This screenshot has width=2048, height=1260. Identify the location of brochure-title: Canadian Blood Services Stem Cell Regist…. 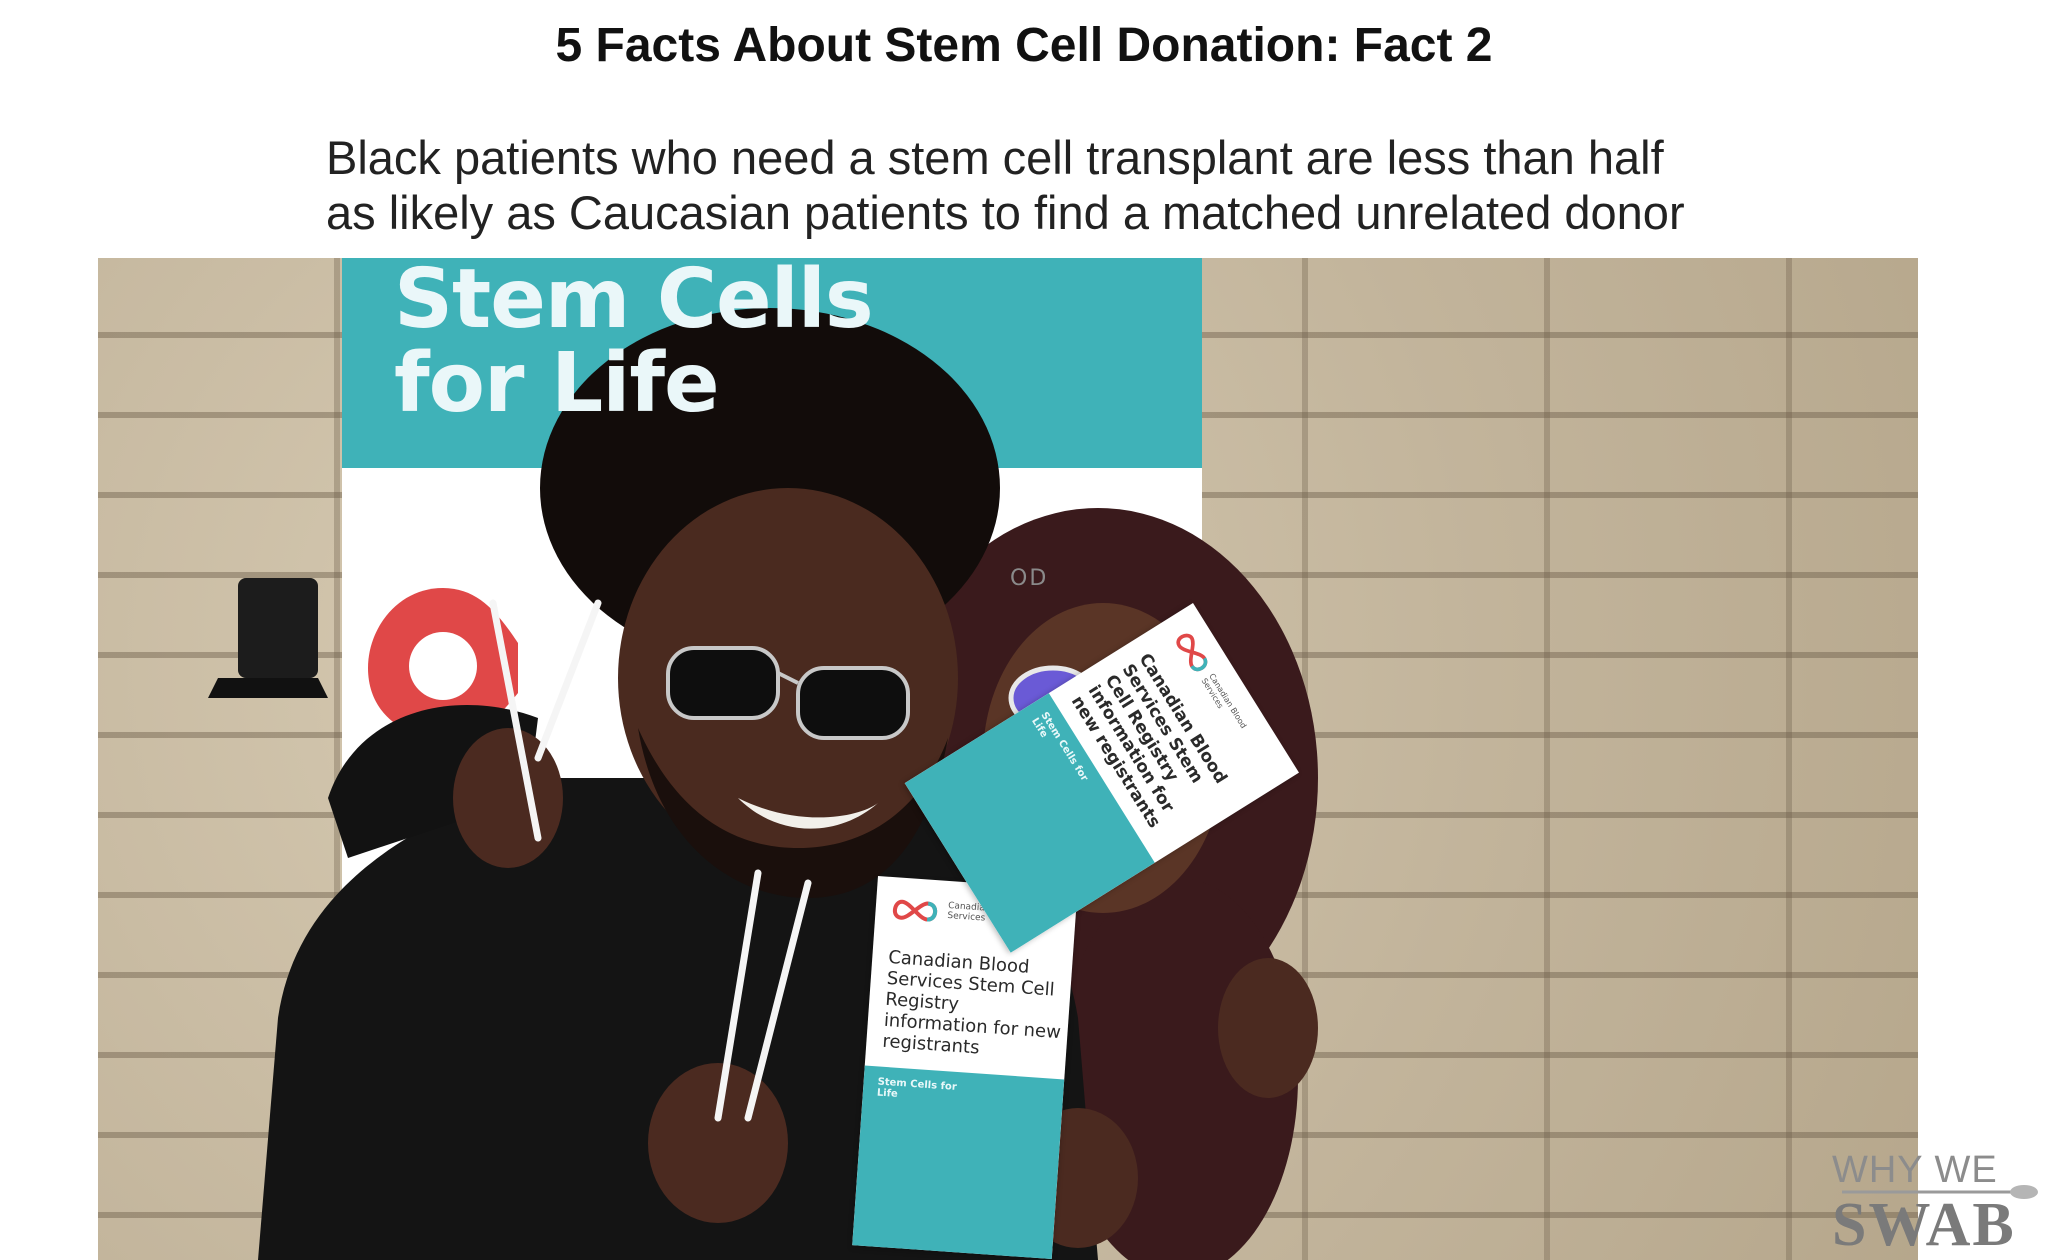
(971, 1002).